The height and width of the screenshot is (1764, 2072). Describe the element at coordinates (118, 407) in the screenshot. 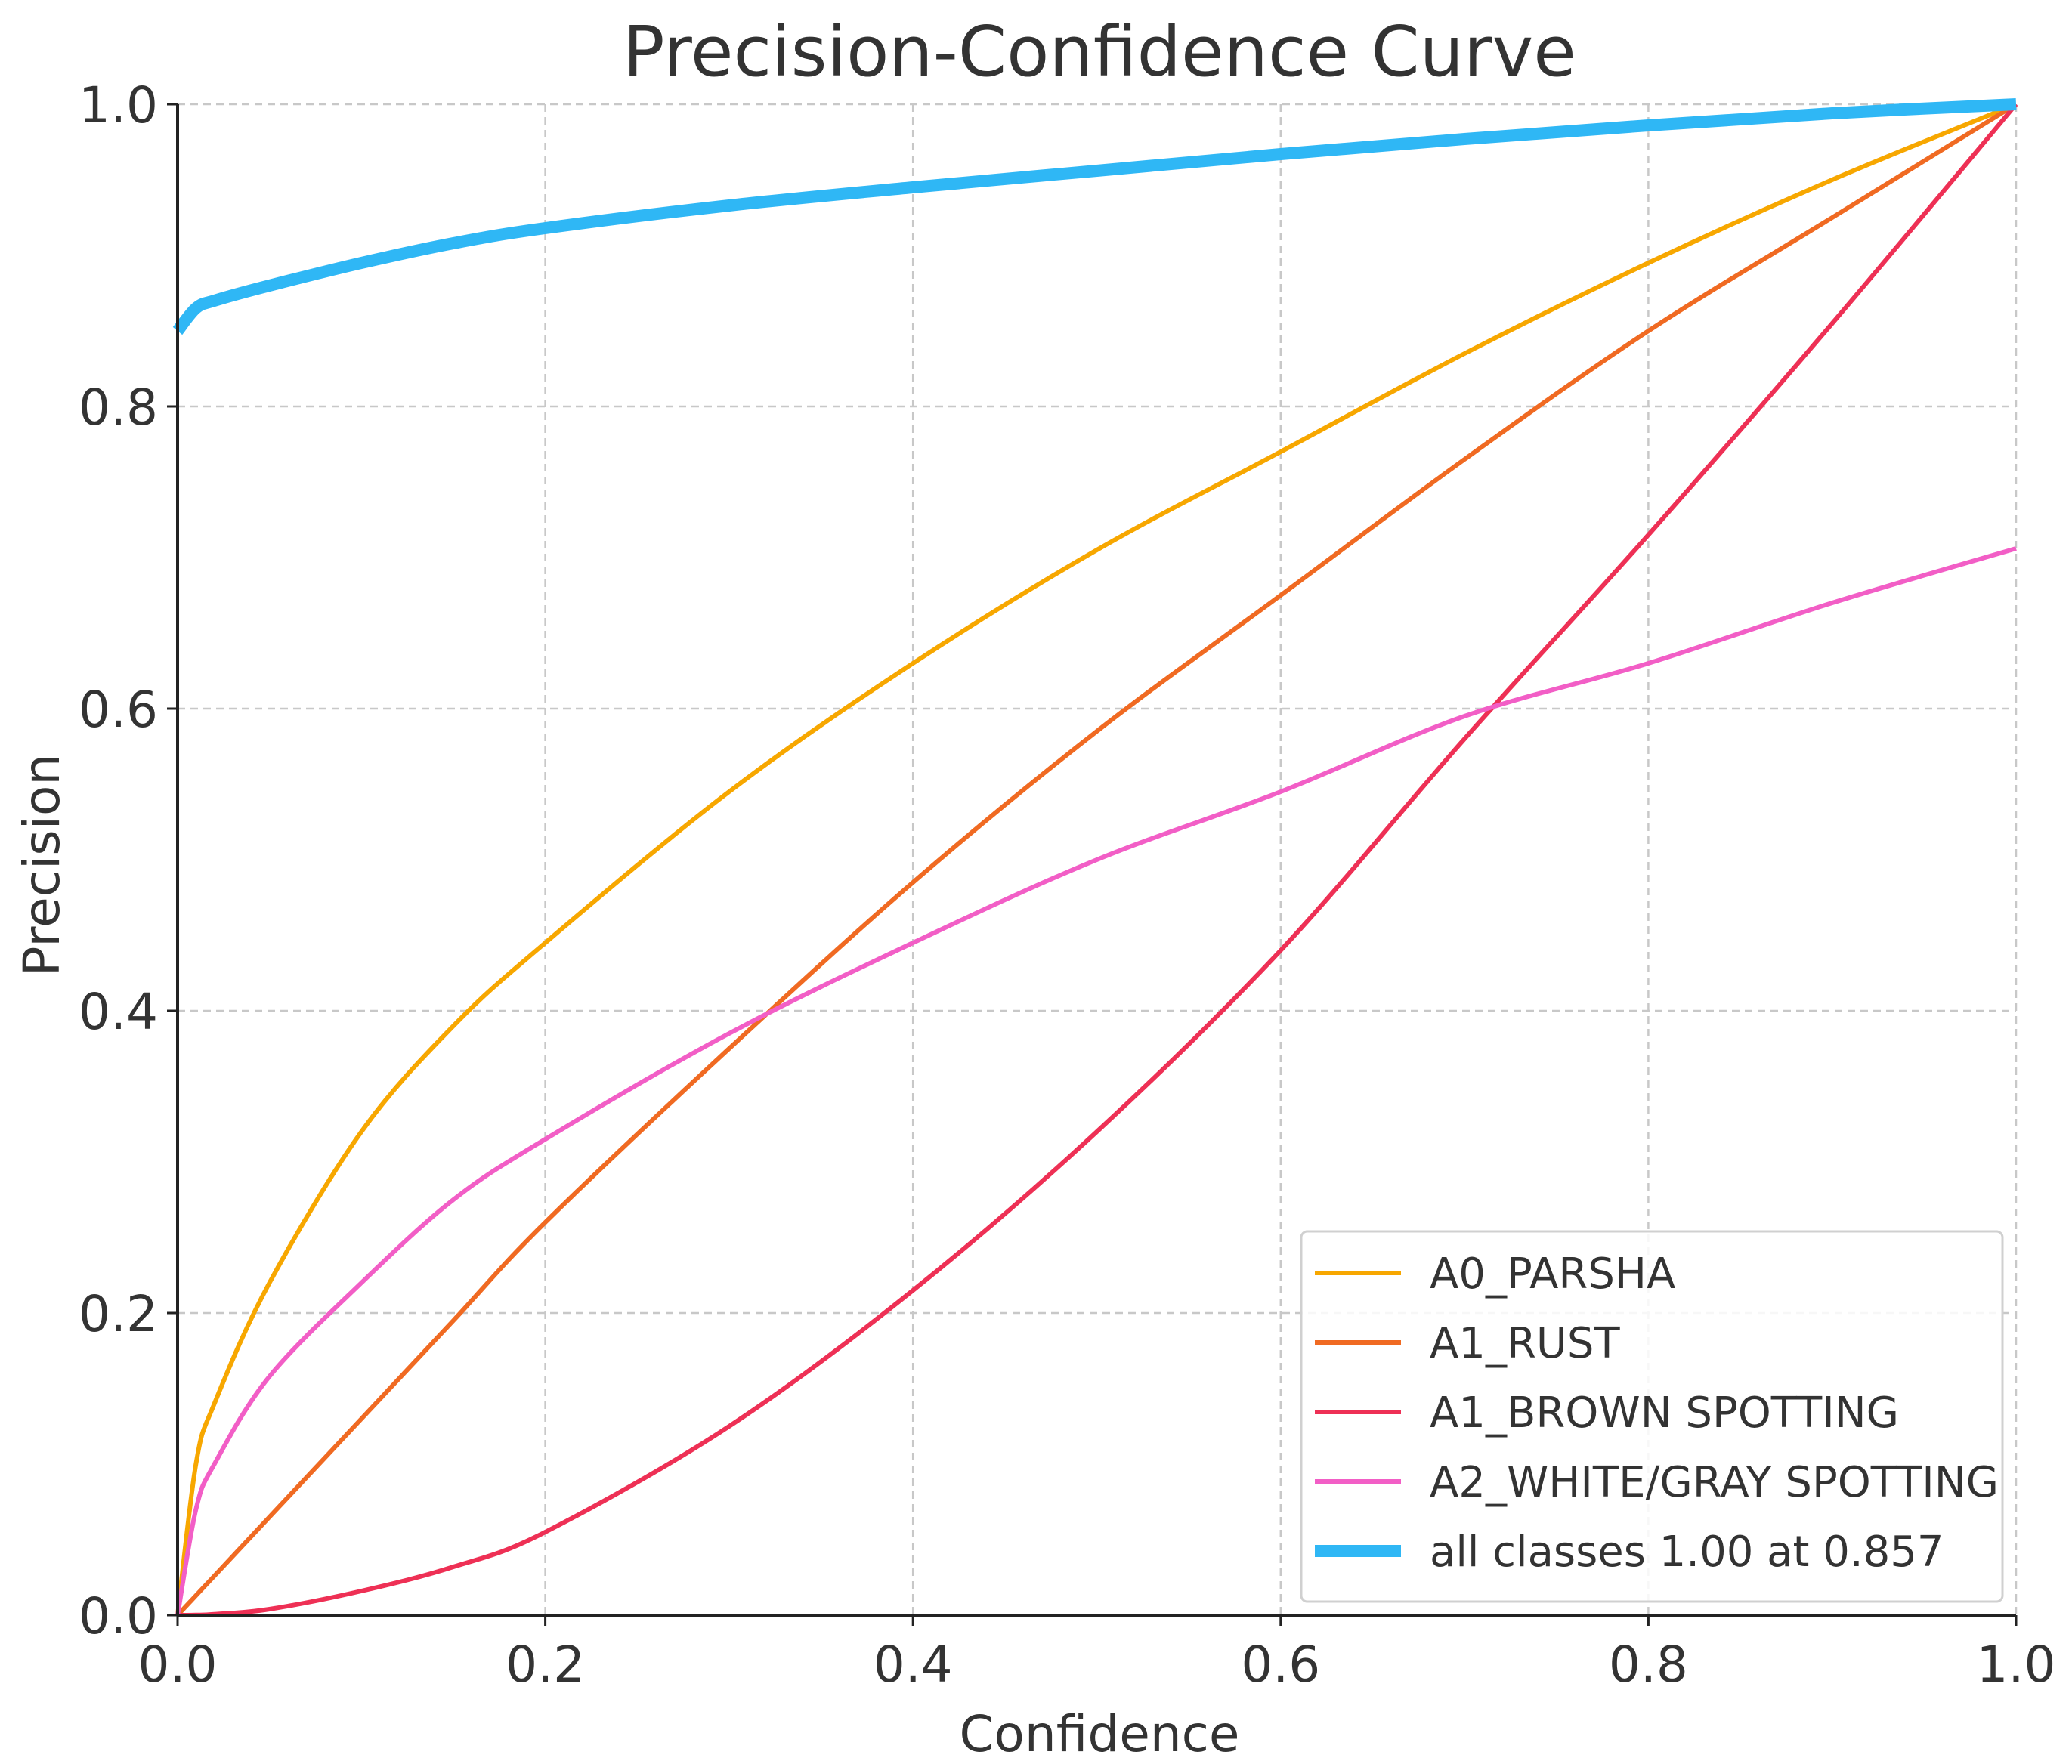

I see `y-tick-label: 0.8` at that location.